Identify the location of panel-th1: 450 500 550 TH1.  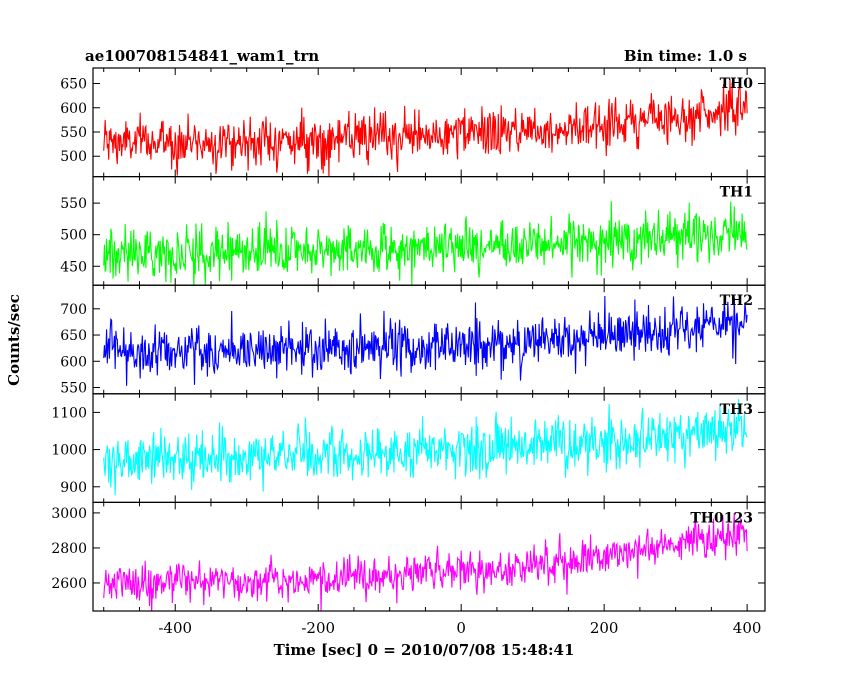
(413, 231).